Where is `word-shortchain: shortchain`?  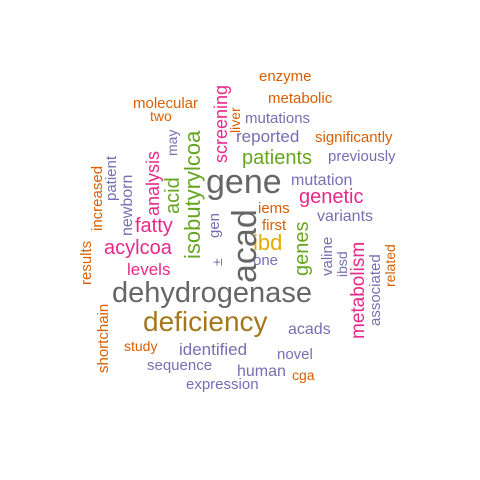 word-shortchain: shortchain is located at coordinates (103, 338).